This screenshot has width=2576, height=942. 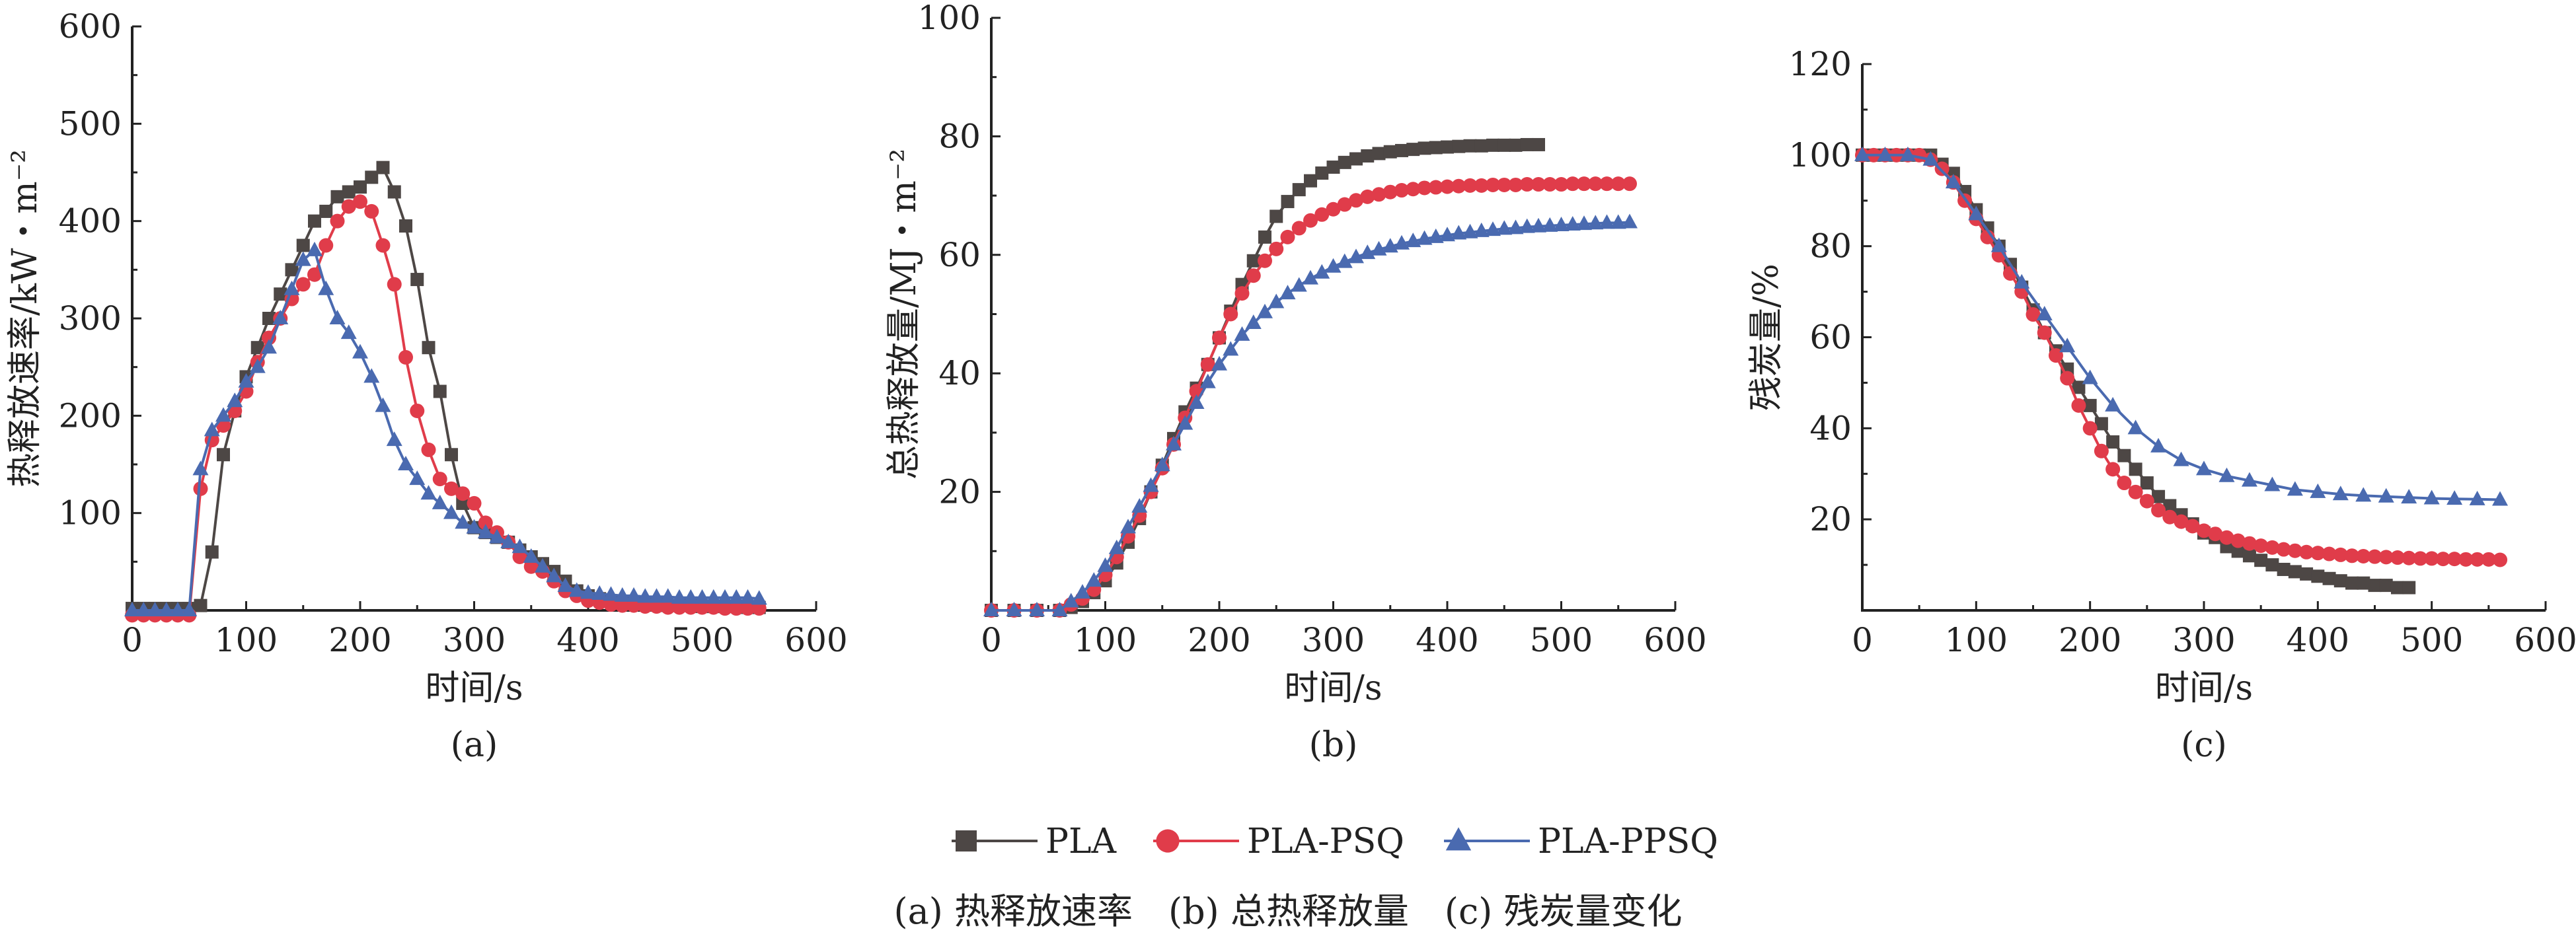 I want to click on series-pla, so click(x=1265, y=377).